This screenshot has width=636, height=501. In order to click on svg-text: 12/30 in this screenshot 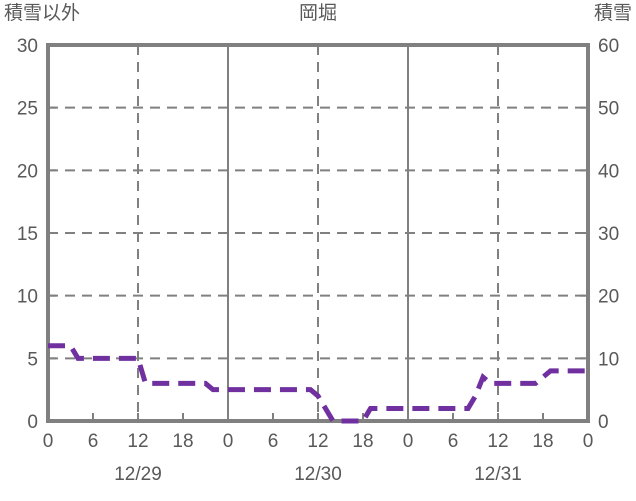, I will do `click(318, 474)`.